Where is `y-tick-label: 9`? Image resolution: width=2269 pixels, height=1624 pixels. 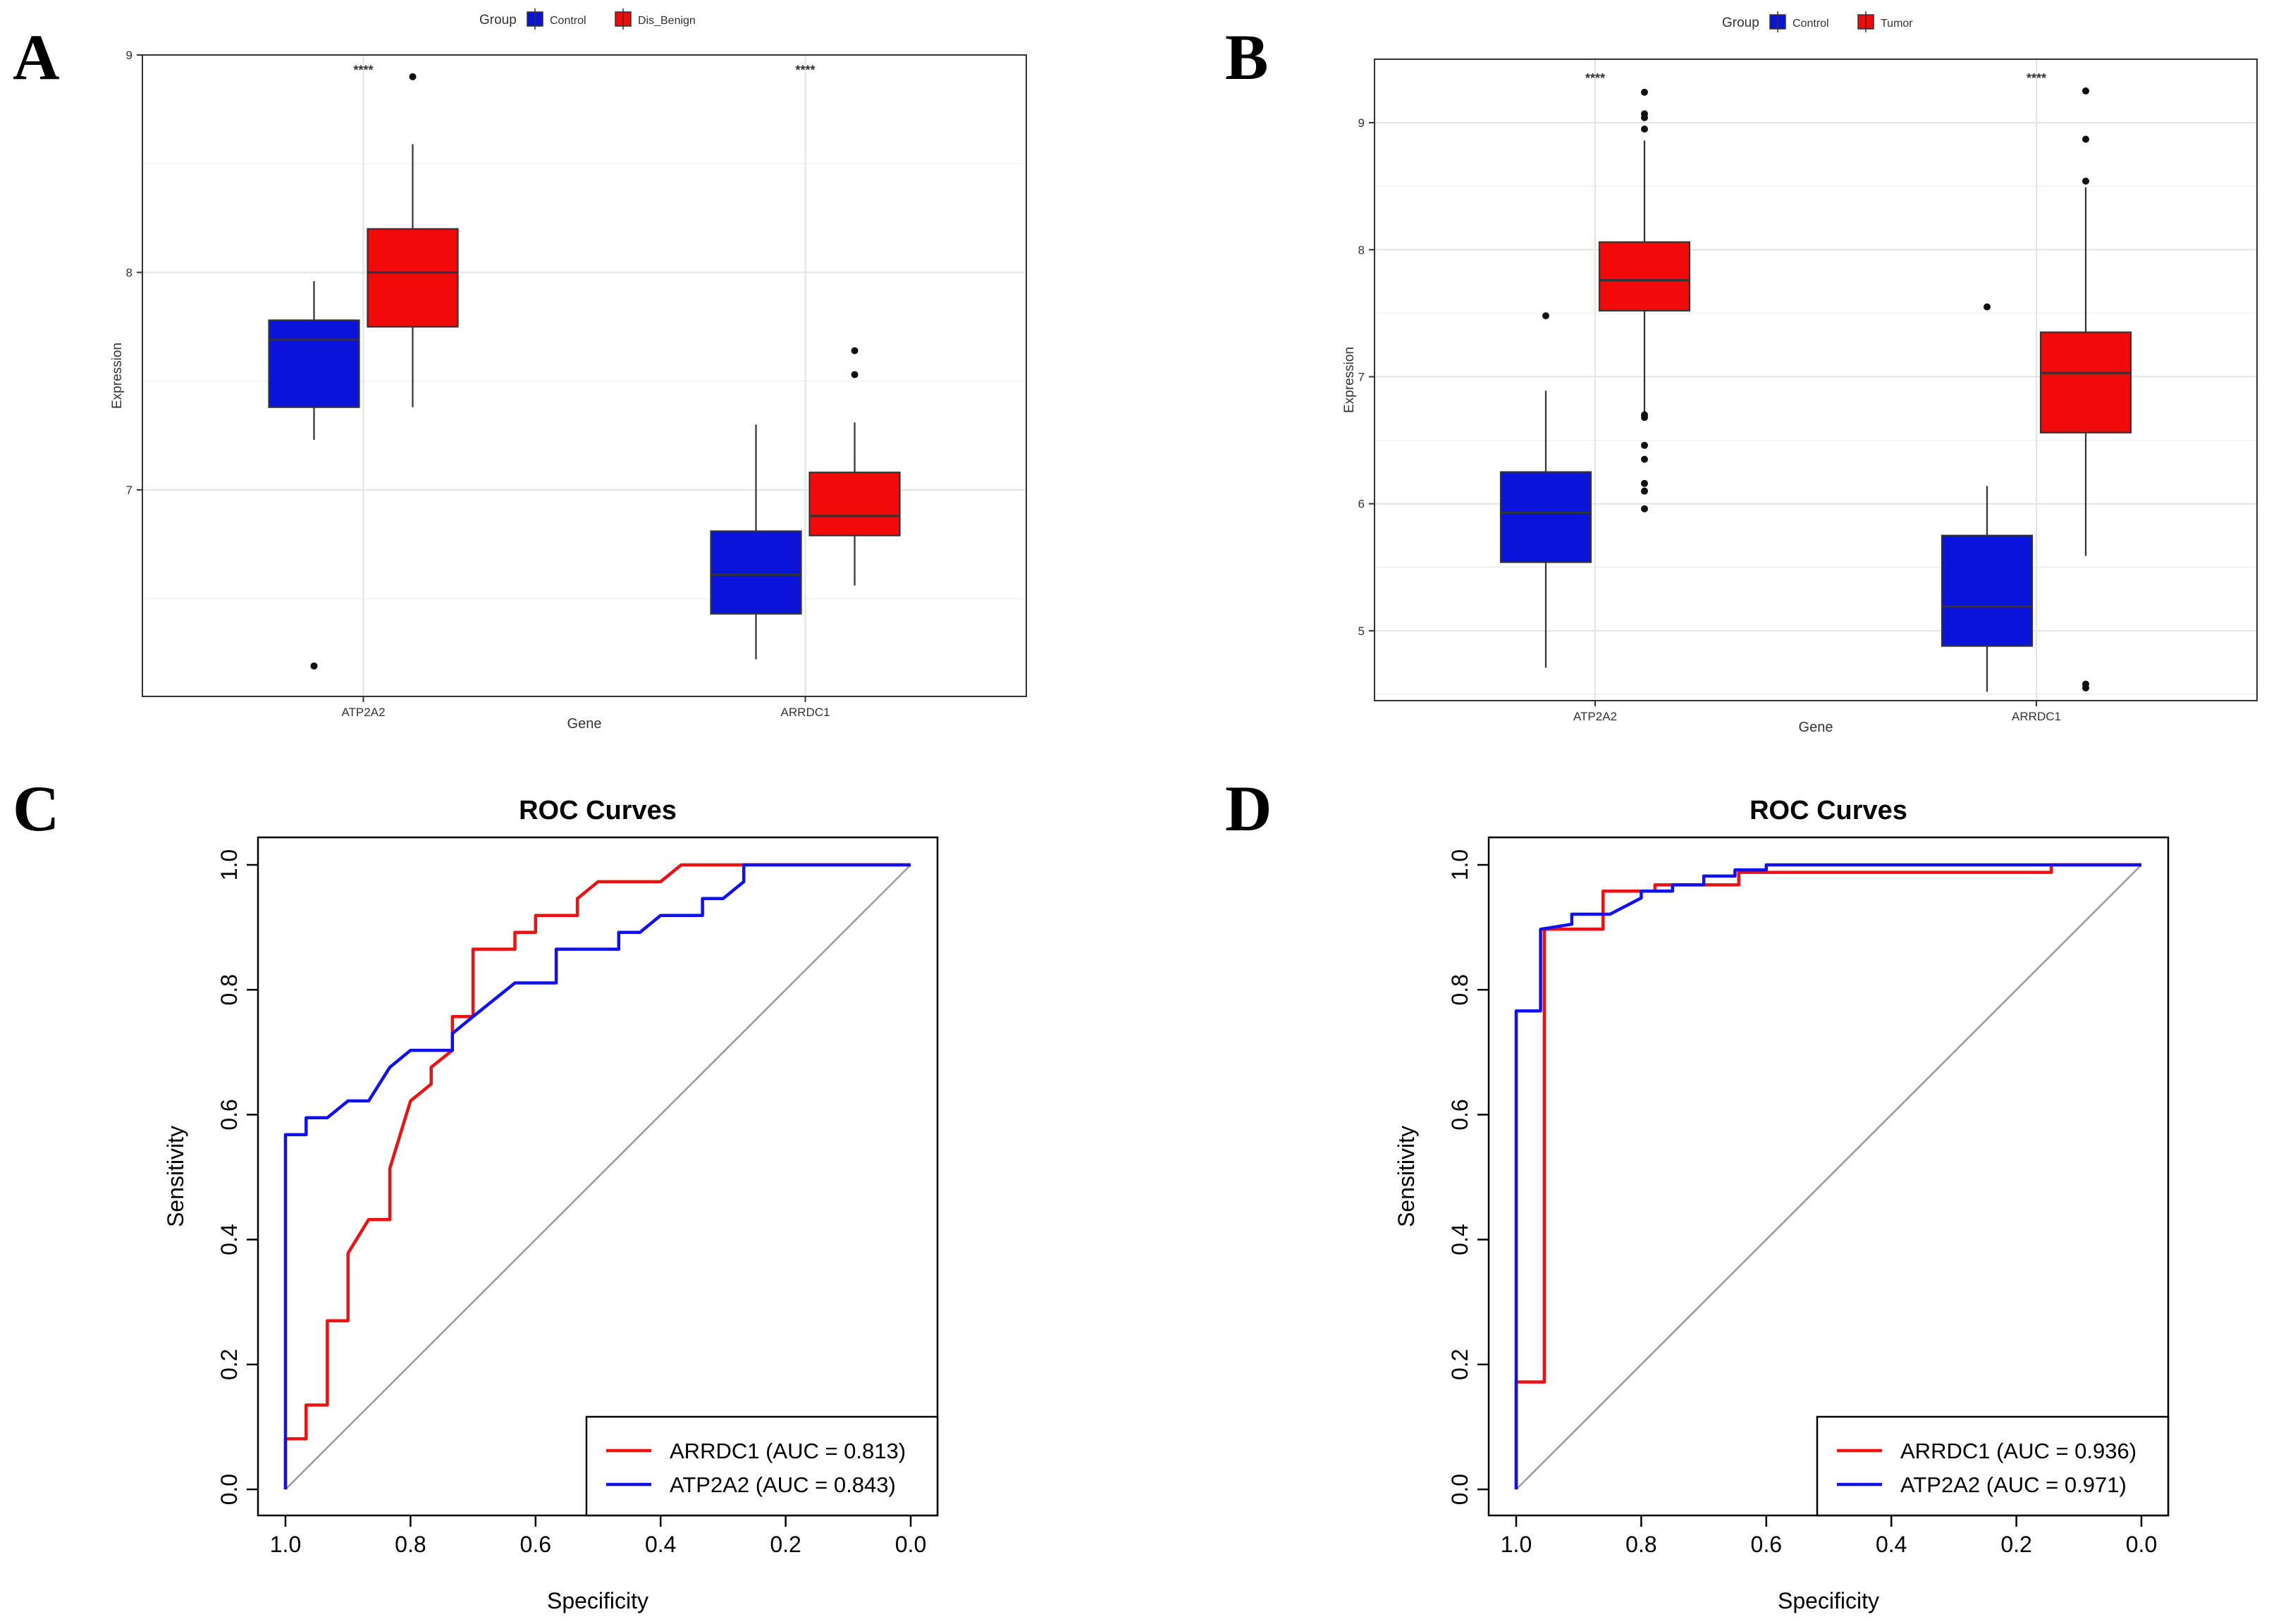
y-tick-label: 9 is located at coordinates (129, 56).